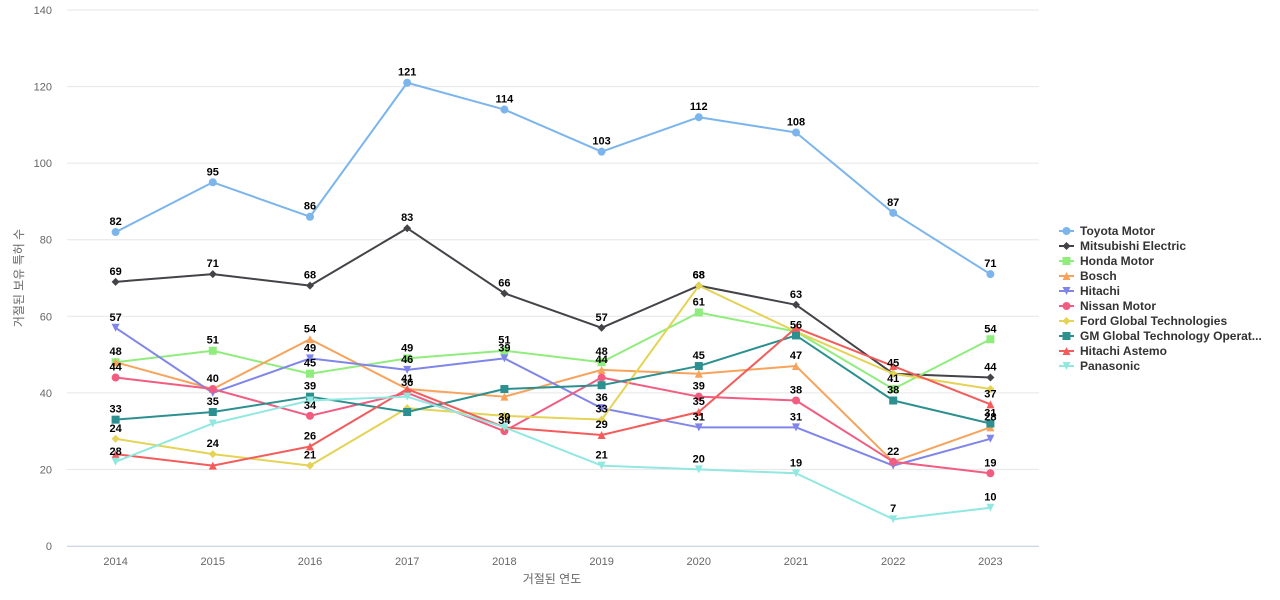 This screenshot has height=600, width=1280. I want to click on legend-item: Hitachi Astemo, so click(1113, 351).